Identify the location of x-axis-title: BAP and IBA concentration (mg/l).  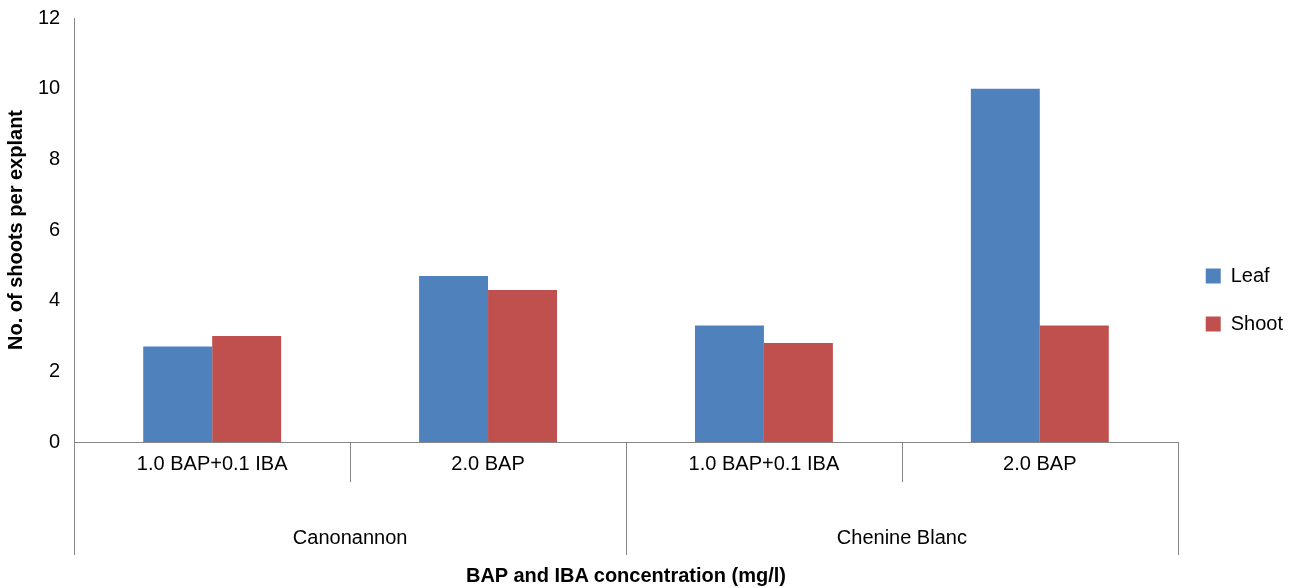
(626, 574).